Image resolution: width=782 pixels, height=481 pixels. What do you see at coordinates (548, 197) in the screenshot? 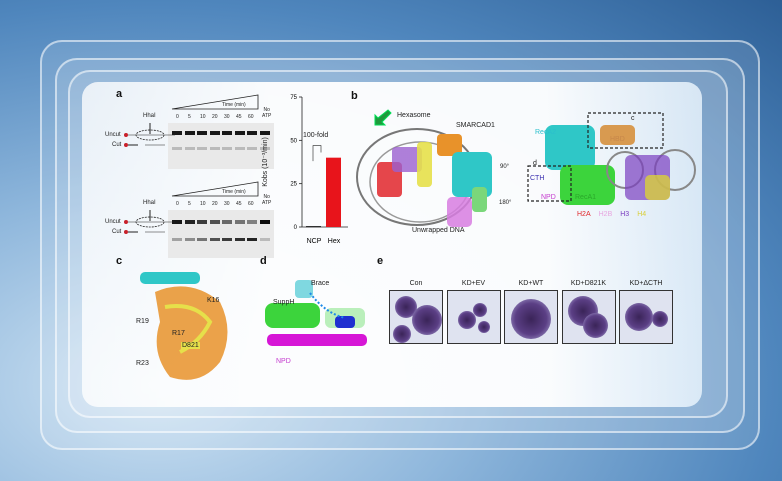
I see `npd-label: NPD` at bounding box center [548, 197].